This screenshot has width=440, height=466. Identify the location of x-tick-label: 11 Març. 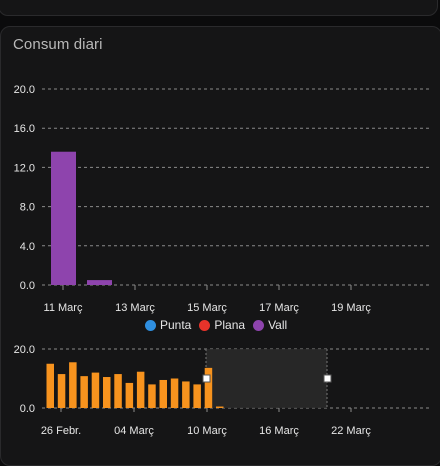
(63, 308).